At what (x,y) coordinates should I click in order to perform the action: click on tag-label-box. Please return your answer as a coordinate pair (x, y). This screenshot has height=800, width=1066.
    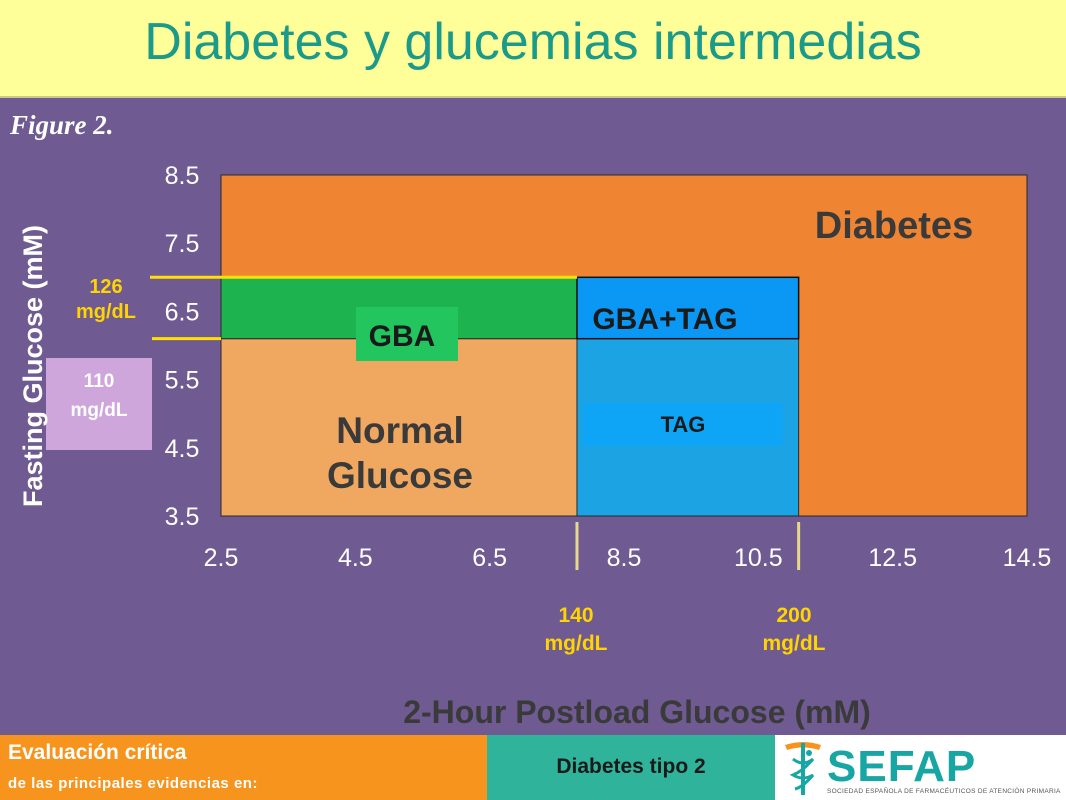
    Looking at the image, I should click on (683, 424).